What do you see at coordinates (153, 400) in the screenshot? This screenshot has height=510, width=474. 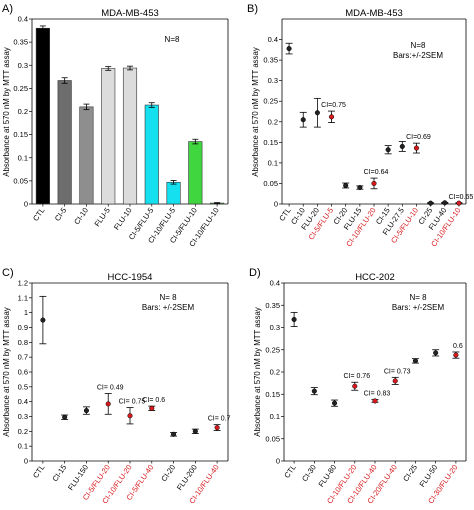 I see `ci-label: CI= 0.6` at bounding box center [153, 400].